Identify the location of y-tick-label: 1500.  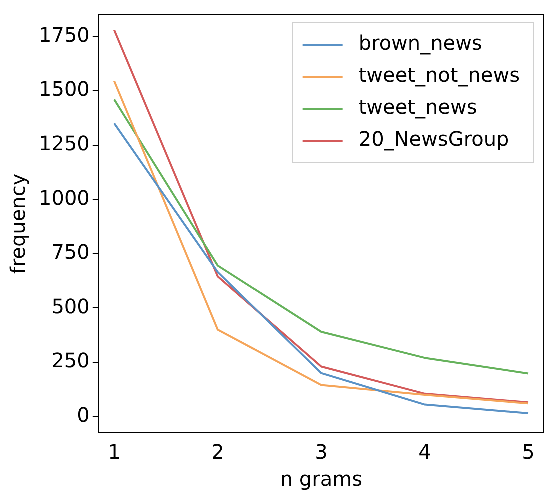
(64, 89).